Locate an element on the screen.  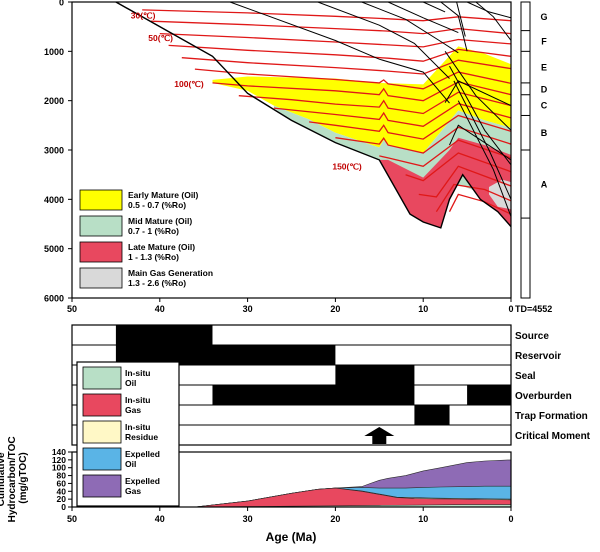
age-tick-label-bottom-0: 50 is located at coordinates (72, 519).